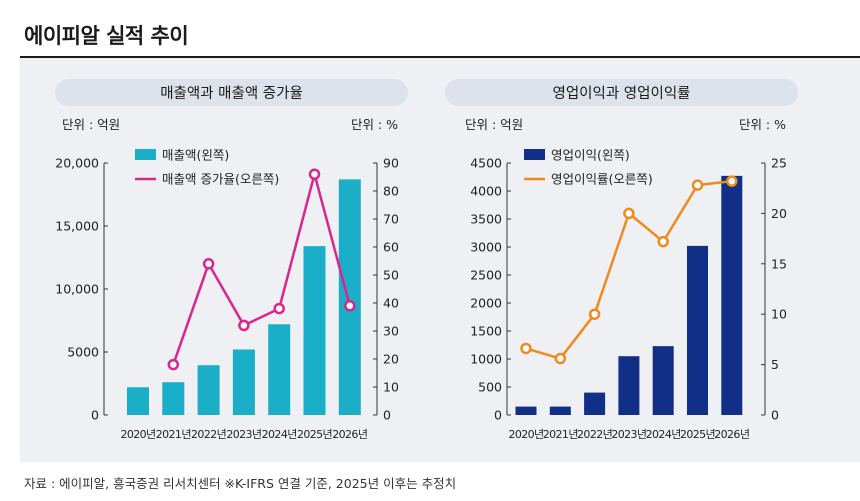 The width and height of the screenshot is (860, 501). What do you see at coordinates (208, 434) in the screenshot?
I see `chart1-category-label: 2022년` at bounding box center [208, 434].